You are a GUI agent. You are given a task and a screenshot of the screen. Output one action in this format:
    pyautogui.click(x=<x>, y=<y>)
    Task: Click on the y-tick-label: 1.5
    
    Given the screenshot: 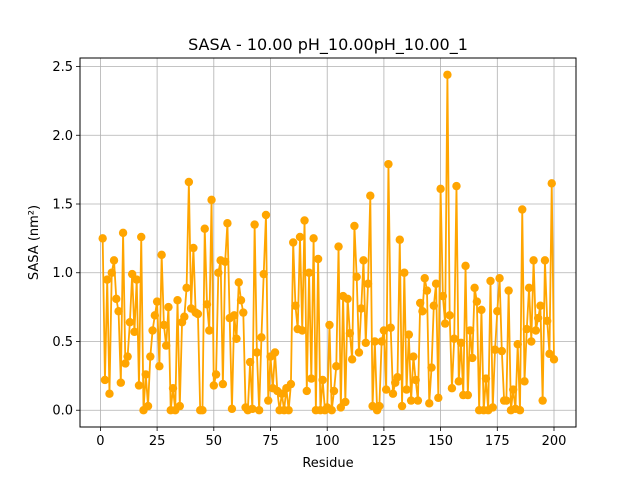 What is the action you would take?
    pyautogui.click(x=62, y=205)
    